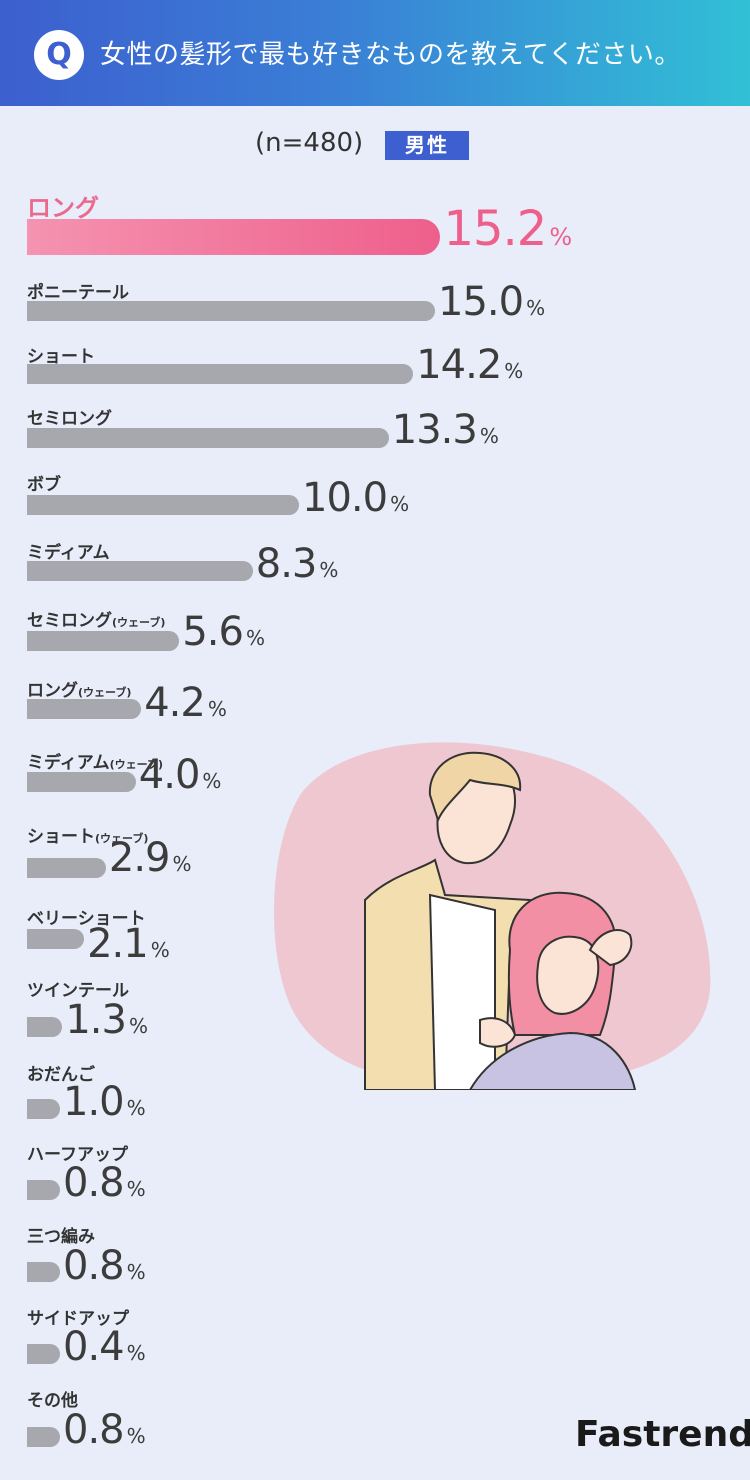 This screenshot has height=1480, width=750. What do you see at coordinates (445, 430) in the screenshot?
I see `value-label: 13.3%` at bounding box center [445, 430].